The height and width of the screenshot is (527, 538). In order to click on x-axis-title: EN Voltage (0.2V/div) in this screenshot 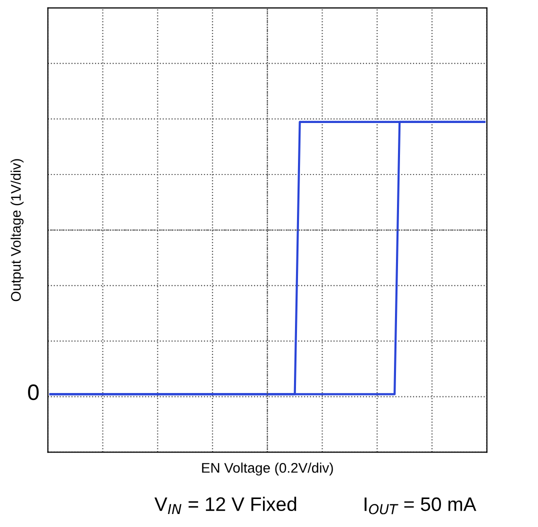, I will do `click(267, 469)`.